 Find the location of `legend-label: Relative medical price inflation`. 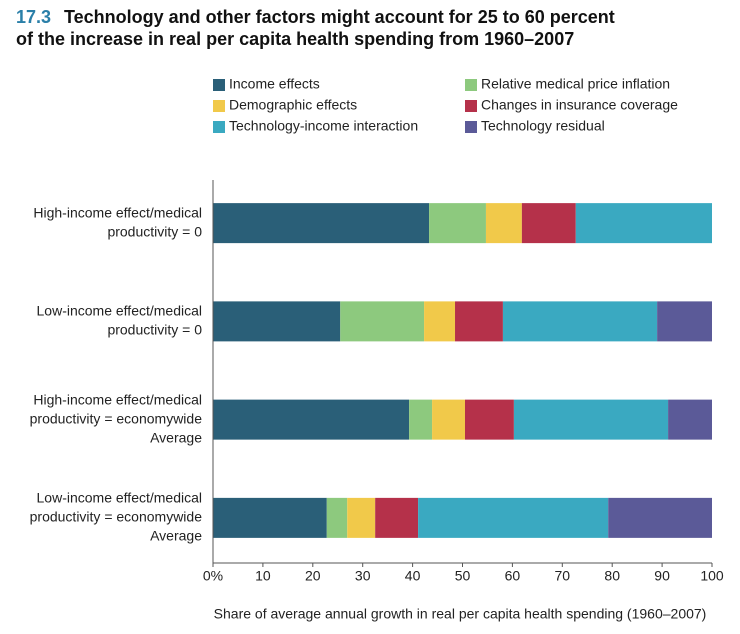

legend-label: Relative medical price inflation is located at coordinates (575, 84).